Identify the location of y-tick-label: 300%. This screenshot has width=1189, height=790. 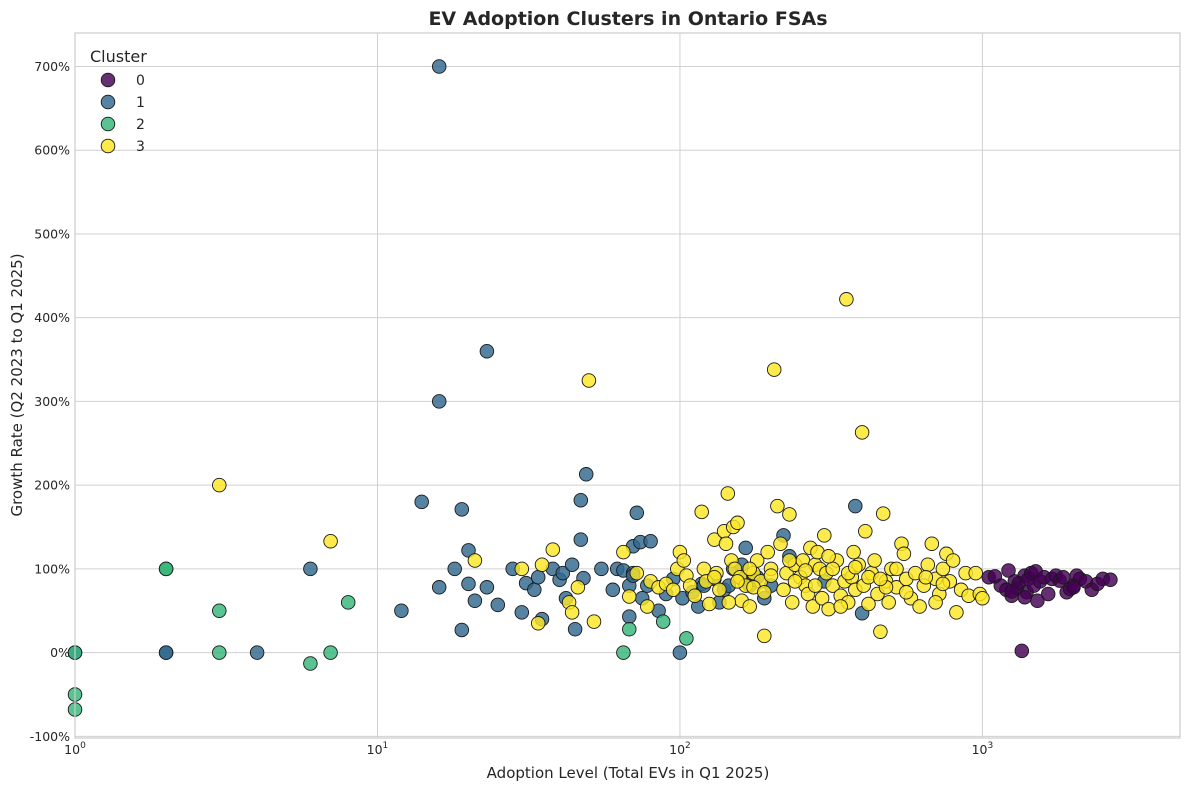
(52, 401).